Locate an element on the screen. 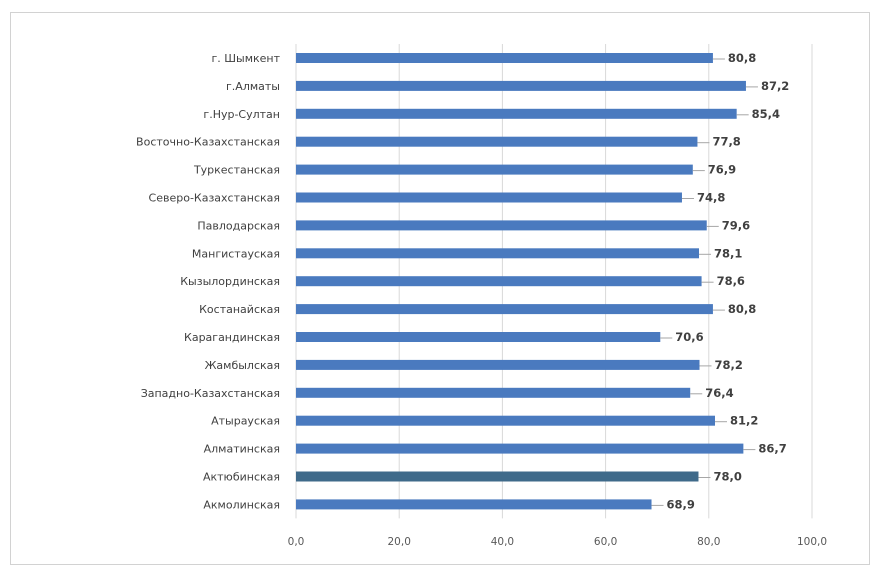 Image resolution: width=880 pixels, height=574 pixels. category-label: Северо-Казахстанская is located at coordinates (214, 198).